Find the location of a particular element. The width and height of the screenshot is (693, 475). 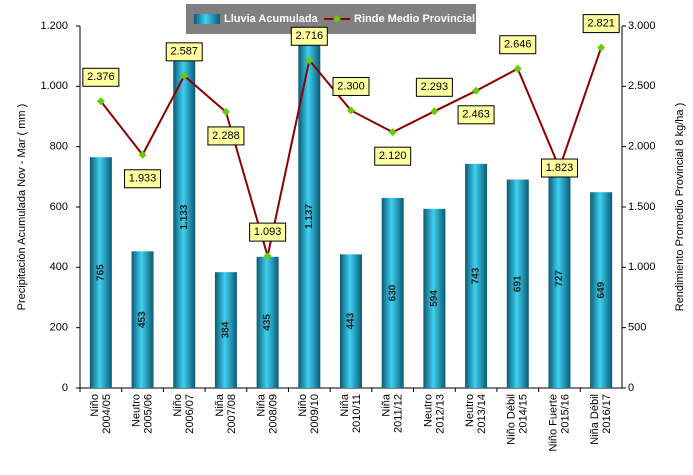

bar-value-label: 743 is located at coordinates (476, 275).